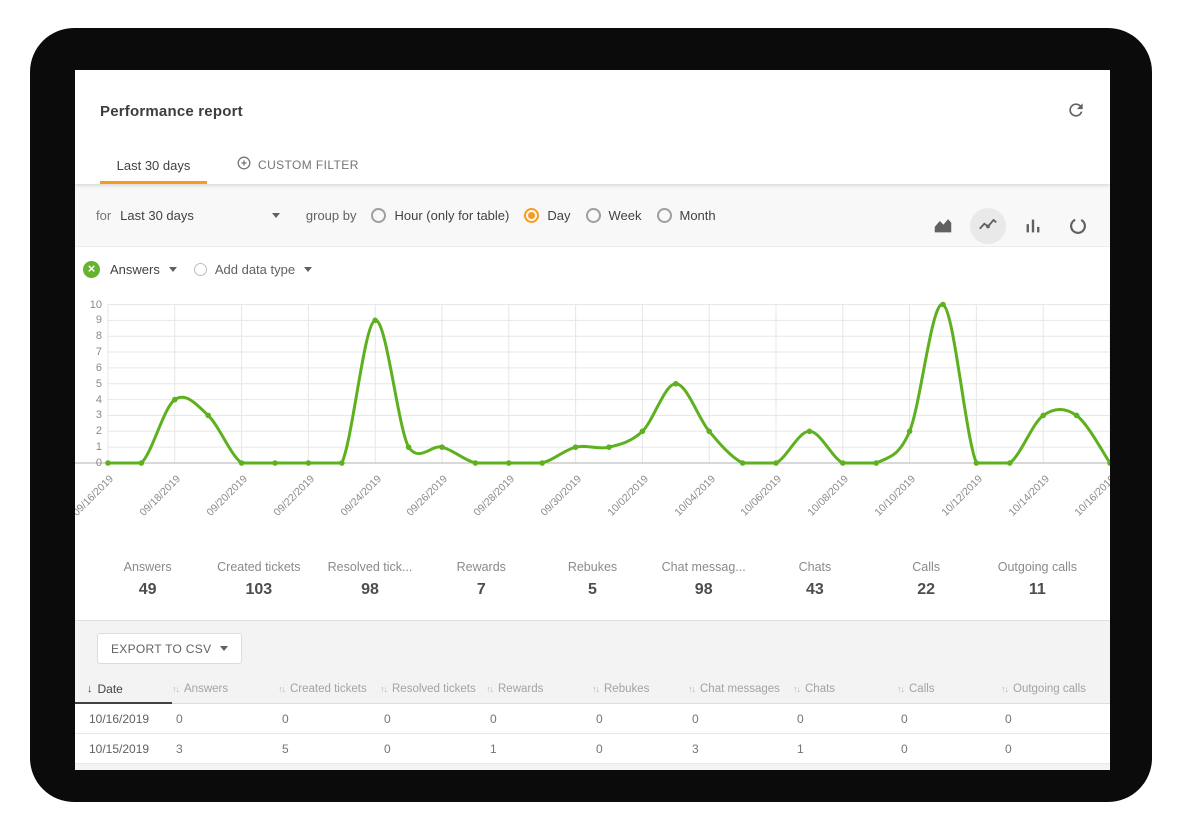 The width and height of the screenshot is (1182, 832). What do you see at coordinates (119, 718) in the screenshot?
I see `cell-date: 10/16/2019` at bounding box center [119, 718].